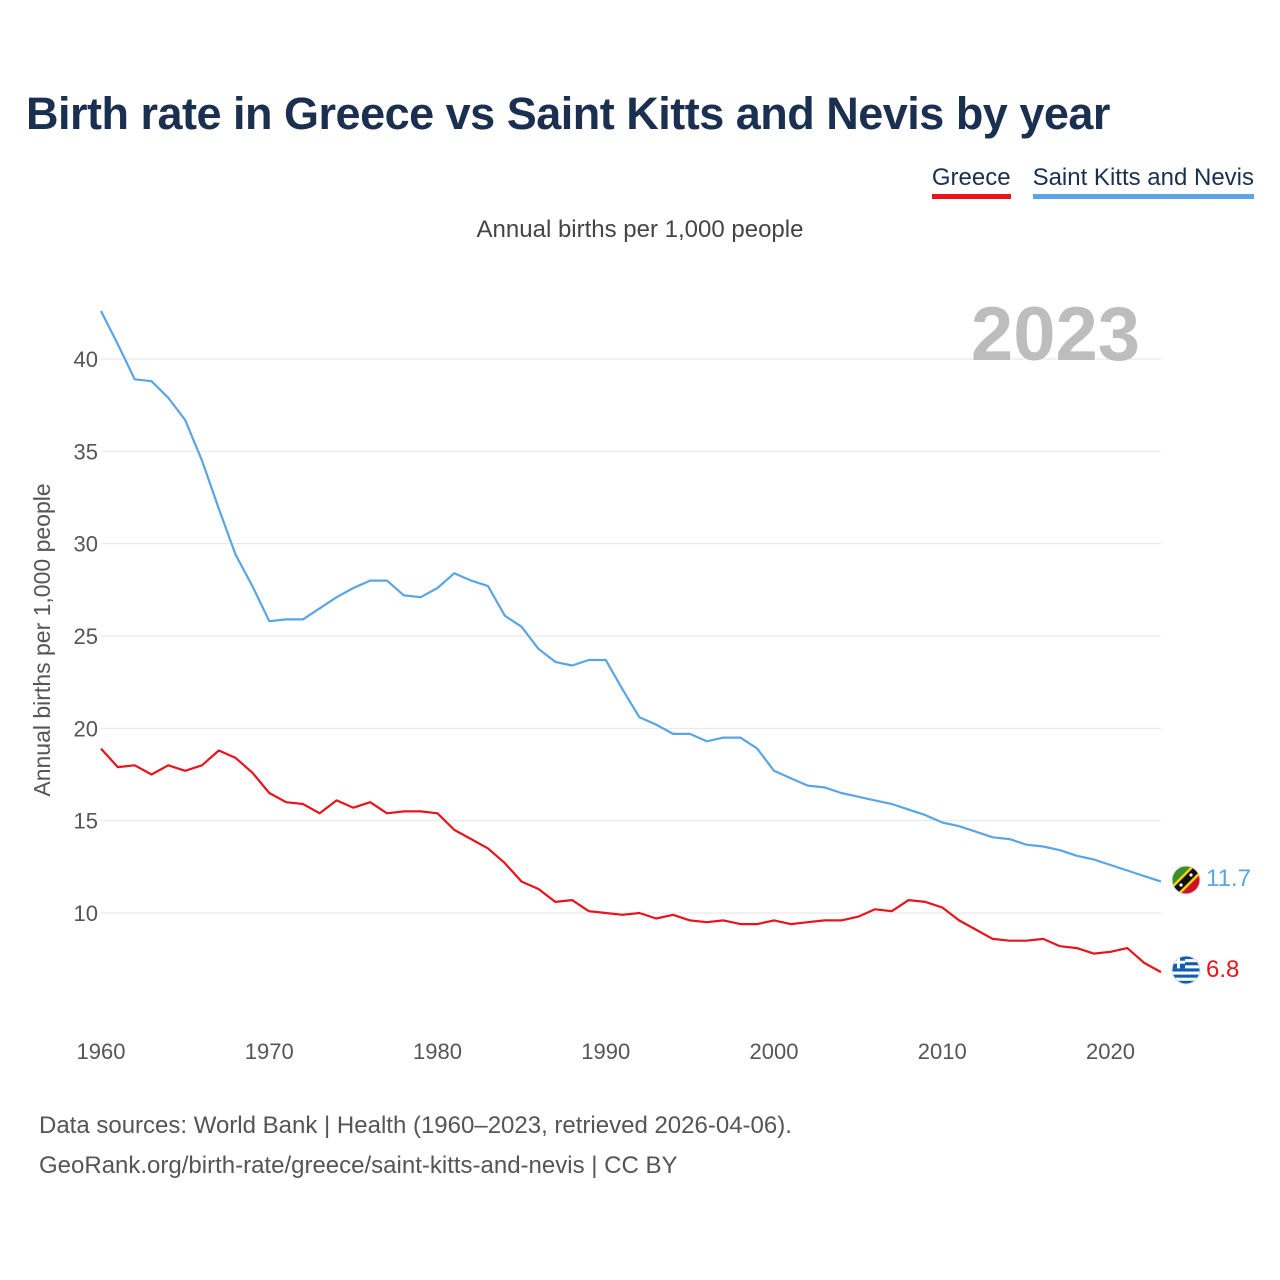 Image resolution: width=1280 pixels, height=1280 pixels. I want to click on y-tick-label: 25, so click(86, 636).